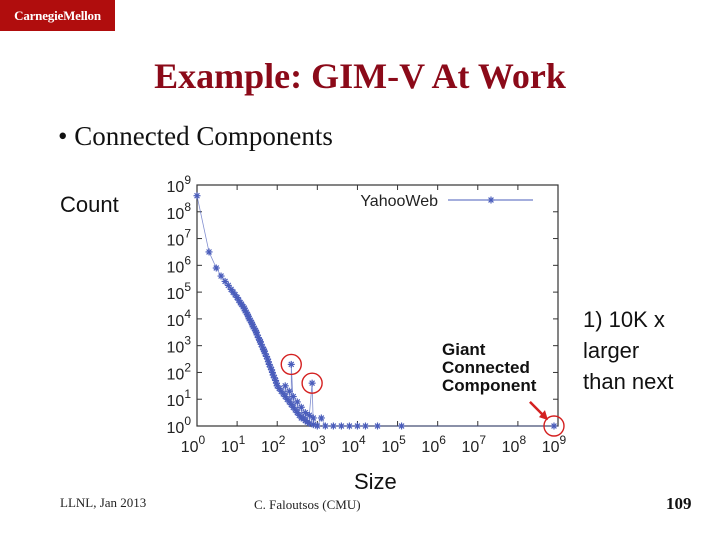 The image size is (720, 540). I want to click on legend-marker, so click(491, 200).